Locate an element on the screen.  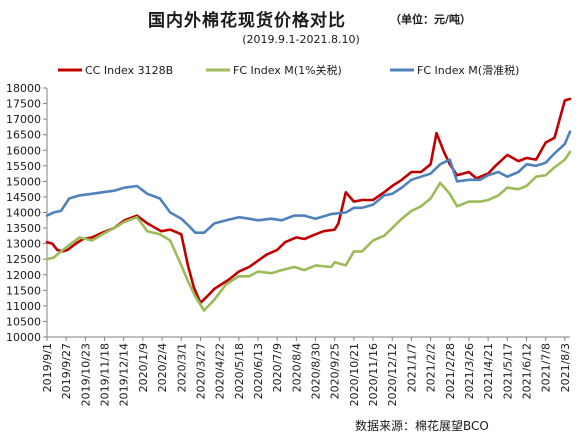
x-tick-label: 2021/4/21 is located at coordinates (488, 371).